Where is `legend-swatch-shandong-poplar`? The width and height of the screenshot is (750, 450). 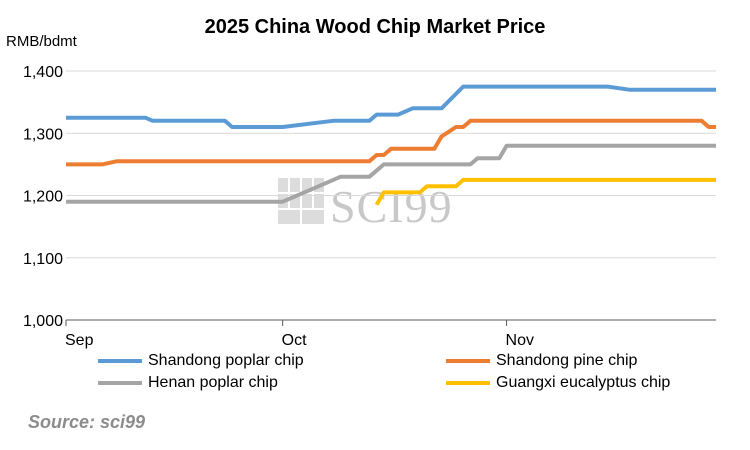 legend-swatch-shandong-poplar is located at coordinates (120, 361).